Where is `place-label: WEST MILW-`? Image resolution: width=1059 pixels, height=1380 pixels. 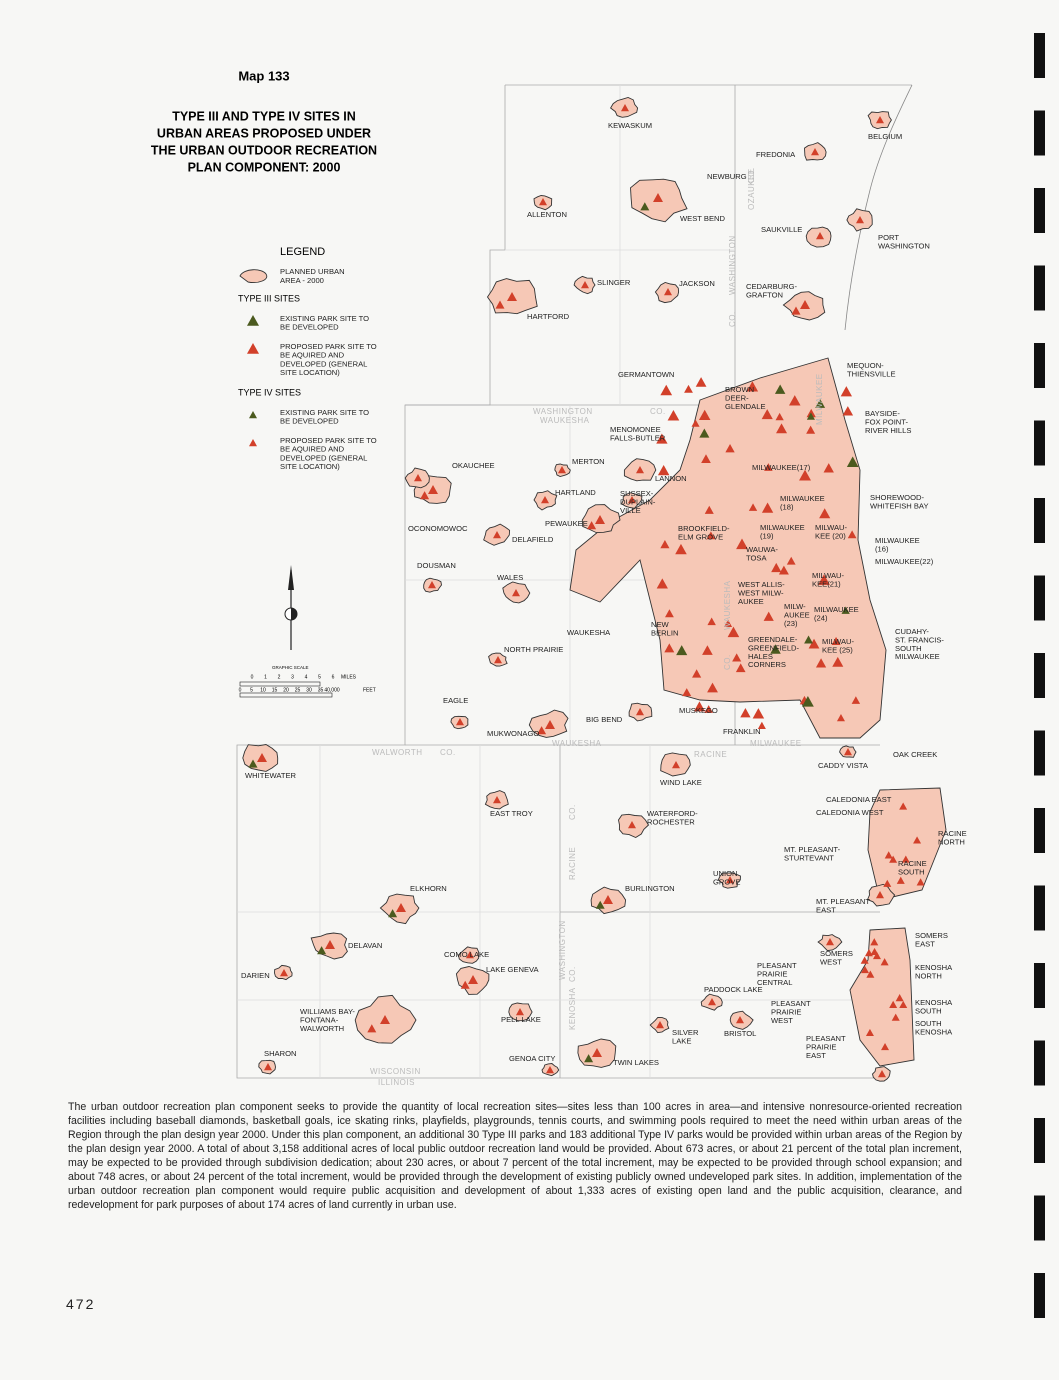
place-label: WEST MILW- is located at coordinates (761, 592).